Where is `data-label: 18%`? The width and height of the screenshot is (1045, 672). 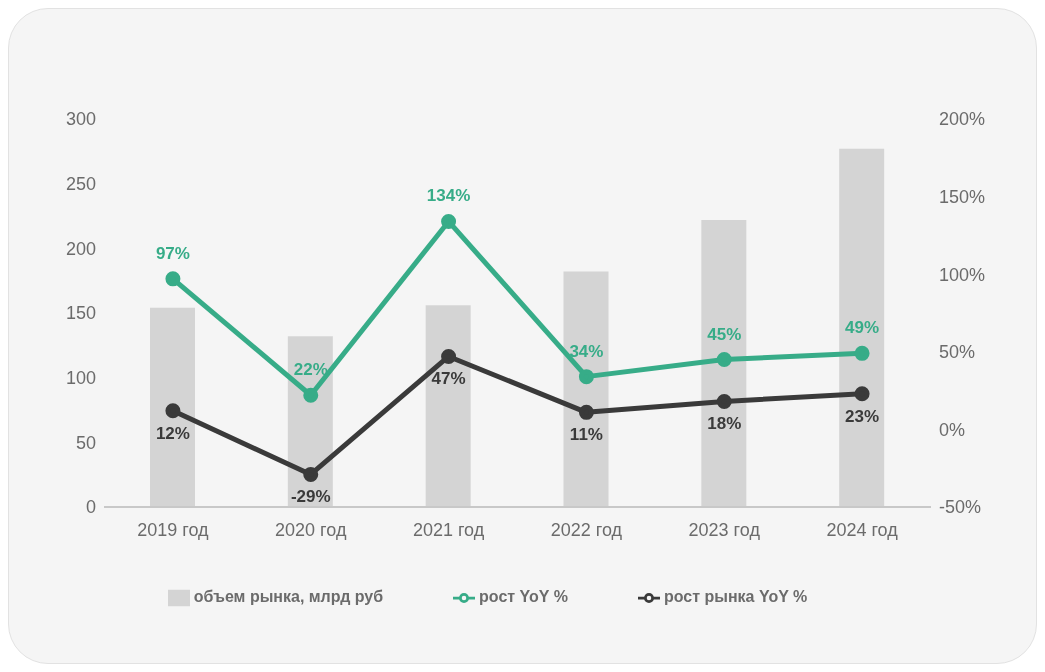 data-label: 18% is located at coordinates (724, 424).